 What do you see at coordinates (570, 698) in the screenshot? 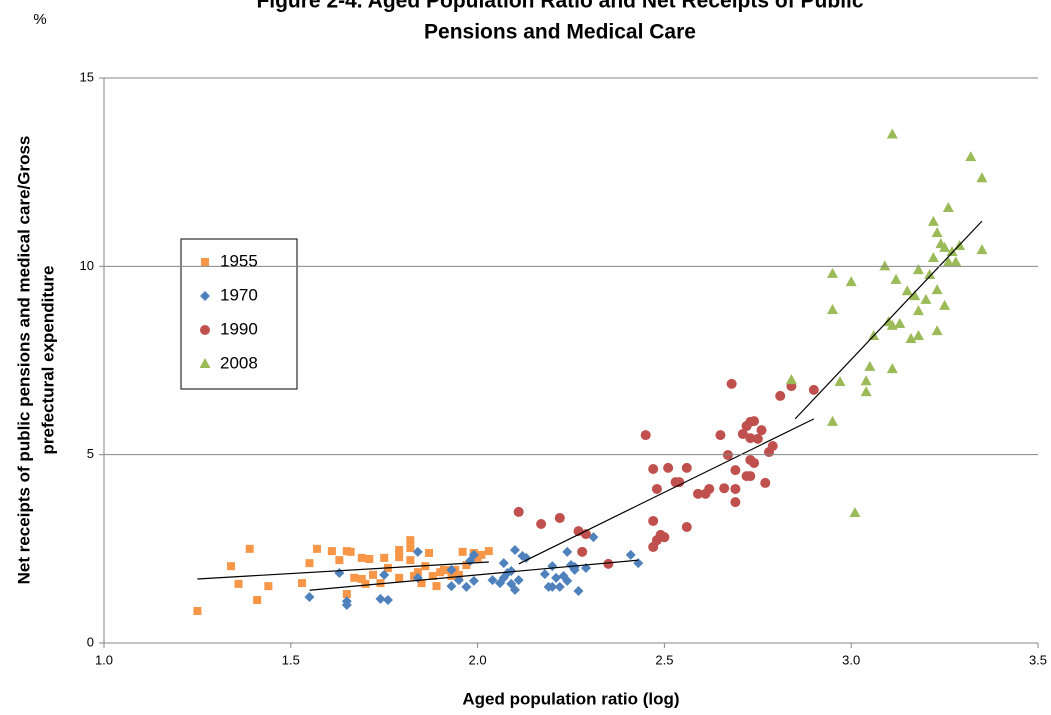
I see `x-axis-label: Aged population ratio (log)` at bounding box center [570, 698].